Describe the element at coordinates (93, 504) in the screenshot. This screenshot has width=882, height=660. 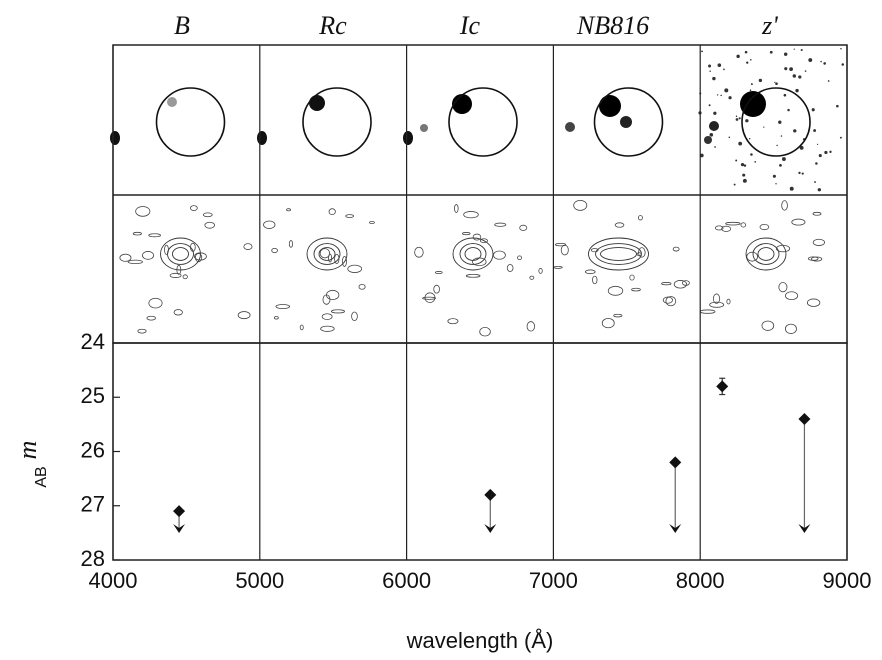
I see `y-tick-label: 27` at that location.